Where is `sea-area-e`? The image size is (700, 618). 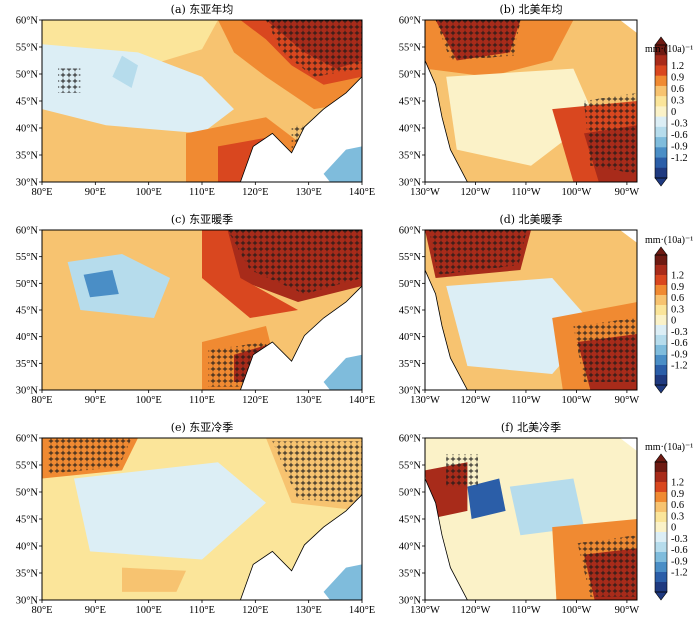
sea-area-e is located at coordinates (300, 547).